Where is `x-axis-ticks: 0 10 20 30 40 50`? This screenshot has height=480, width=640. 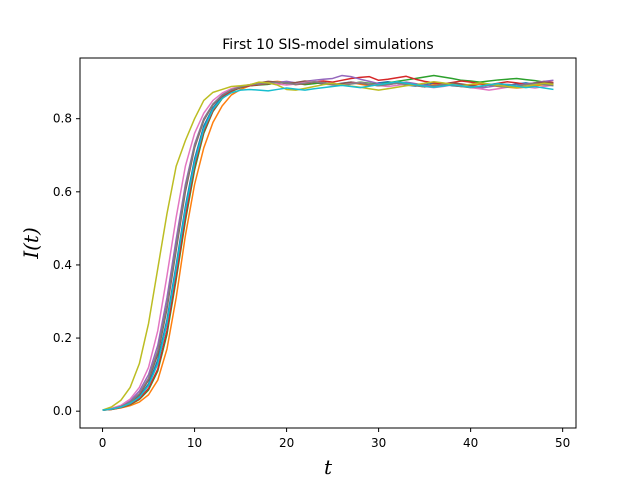
x-axis-ticks: 0 10 20 30 40 50 is located at coordinates (334, 439).